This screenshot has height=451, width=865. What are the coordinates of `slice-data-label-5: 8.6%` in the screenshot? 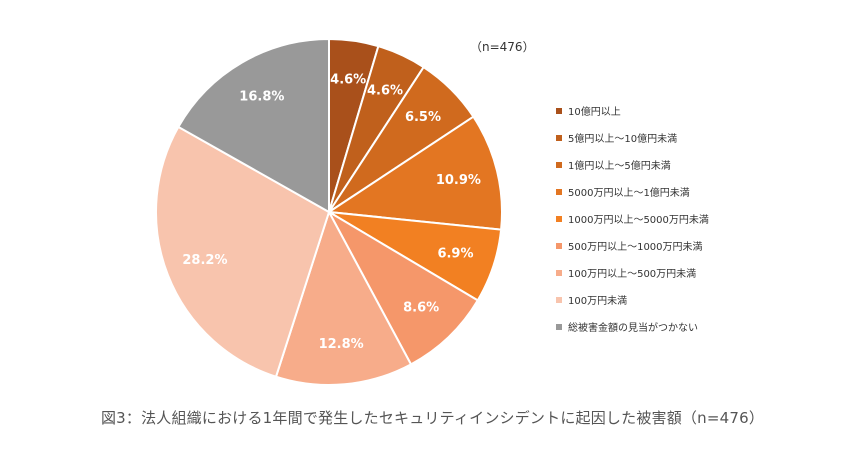 It's located at (421, 308).